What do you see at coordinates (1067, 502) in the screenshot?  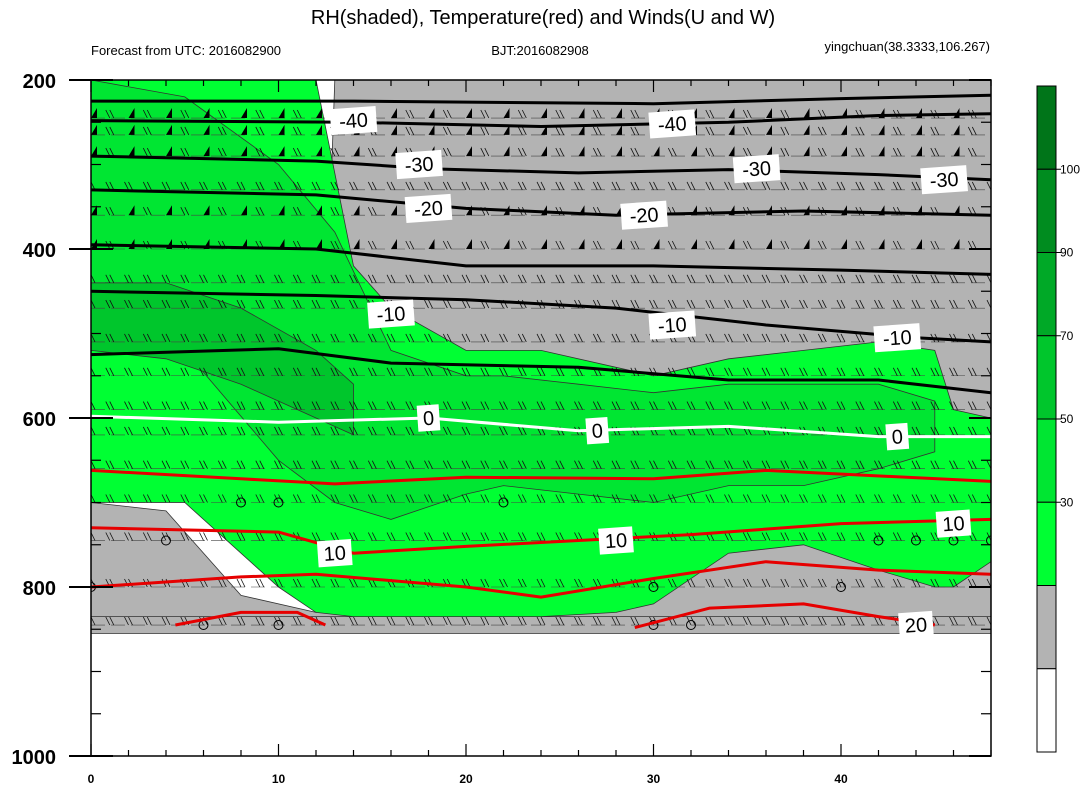 I see `colorbar-label: 30` at bounding box center [1067, 502].